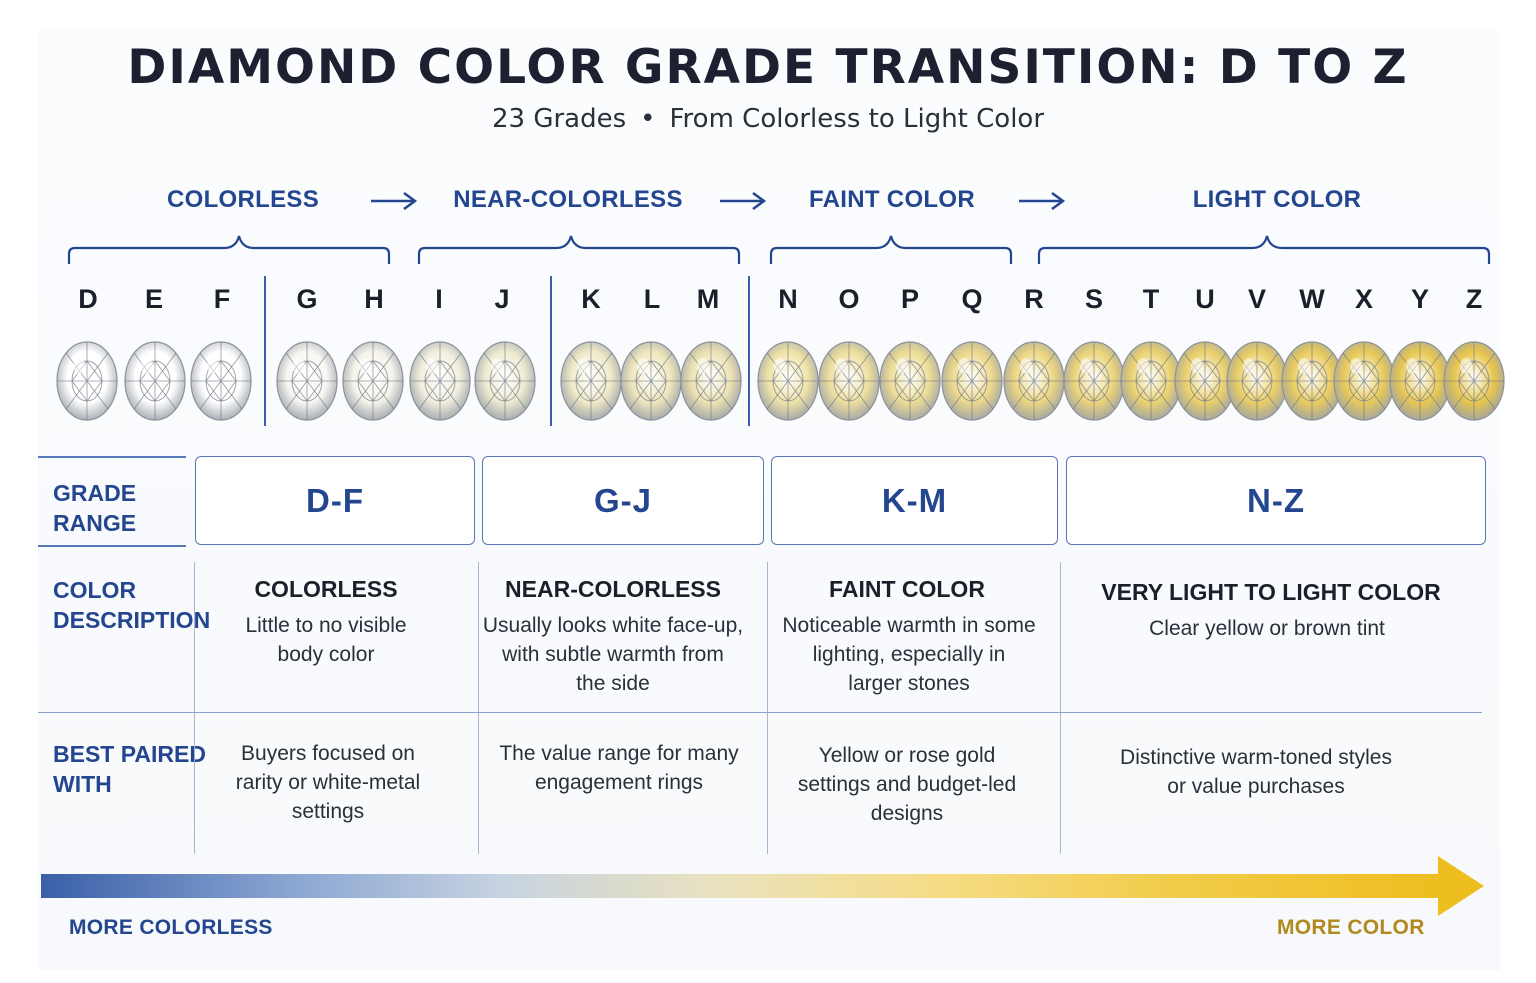 The width and height of the screenshot is (1536, 983). What do you see at coordinates (1151, 381) in the screenshot?
I see `diamond-icon-t` at bounding box center [1151, 381].